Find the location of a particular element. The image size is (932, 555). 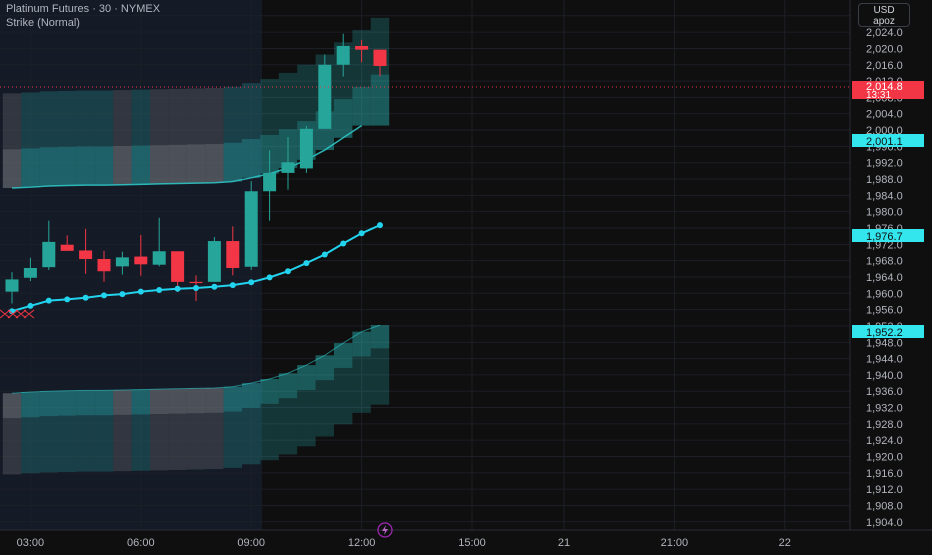

price-tick-label: 1,912.0 is located at coordinates (884, 490).